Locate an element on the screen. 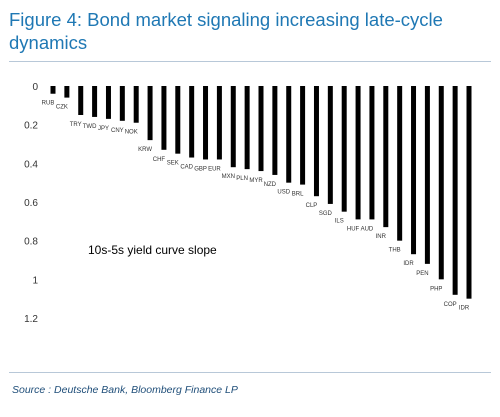 This screenshot has width=500, height=417. category-label: CHF is located at coordinates (159, 160).